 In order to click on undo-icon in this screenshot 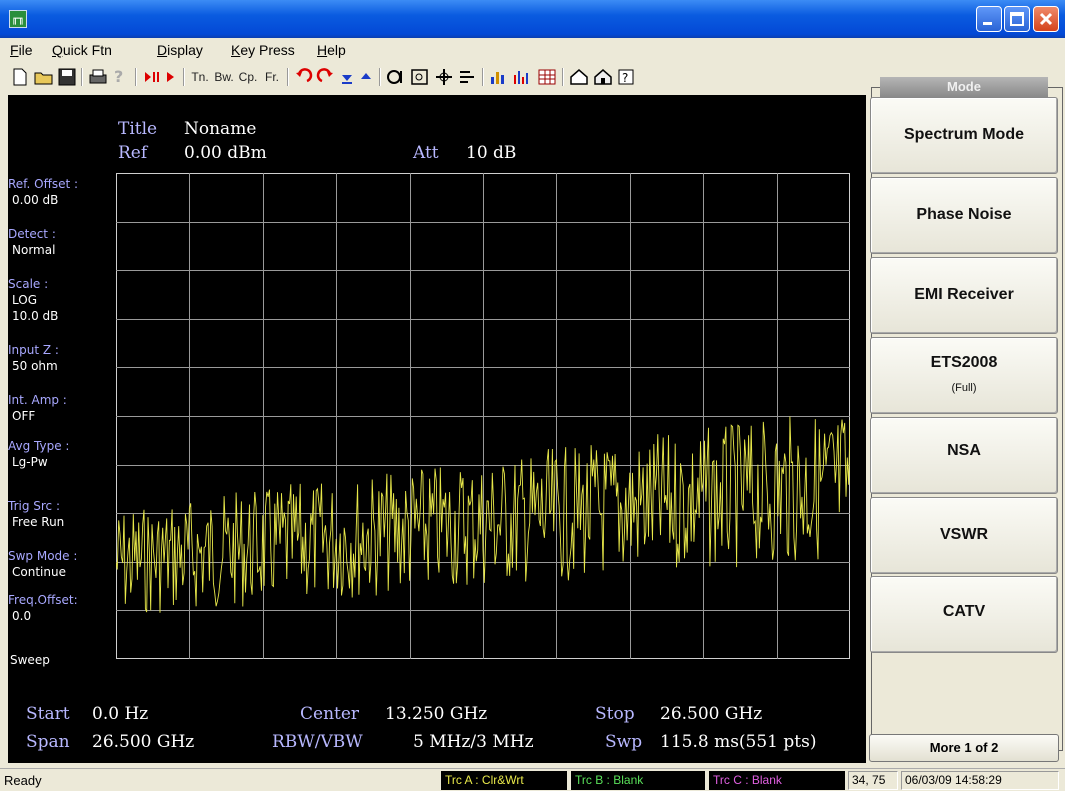, I will do `click(303, 77)`.